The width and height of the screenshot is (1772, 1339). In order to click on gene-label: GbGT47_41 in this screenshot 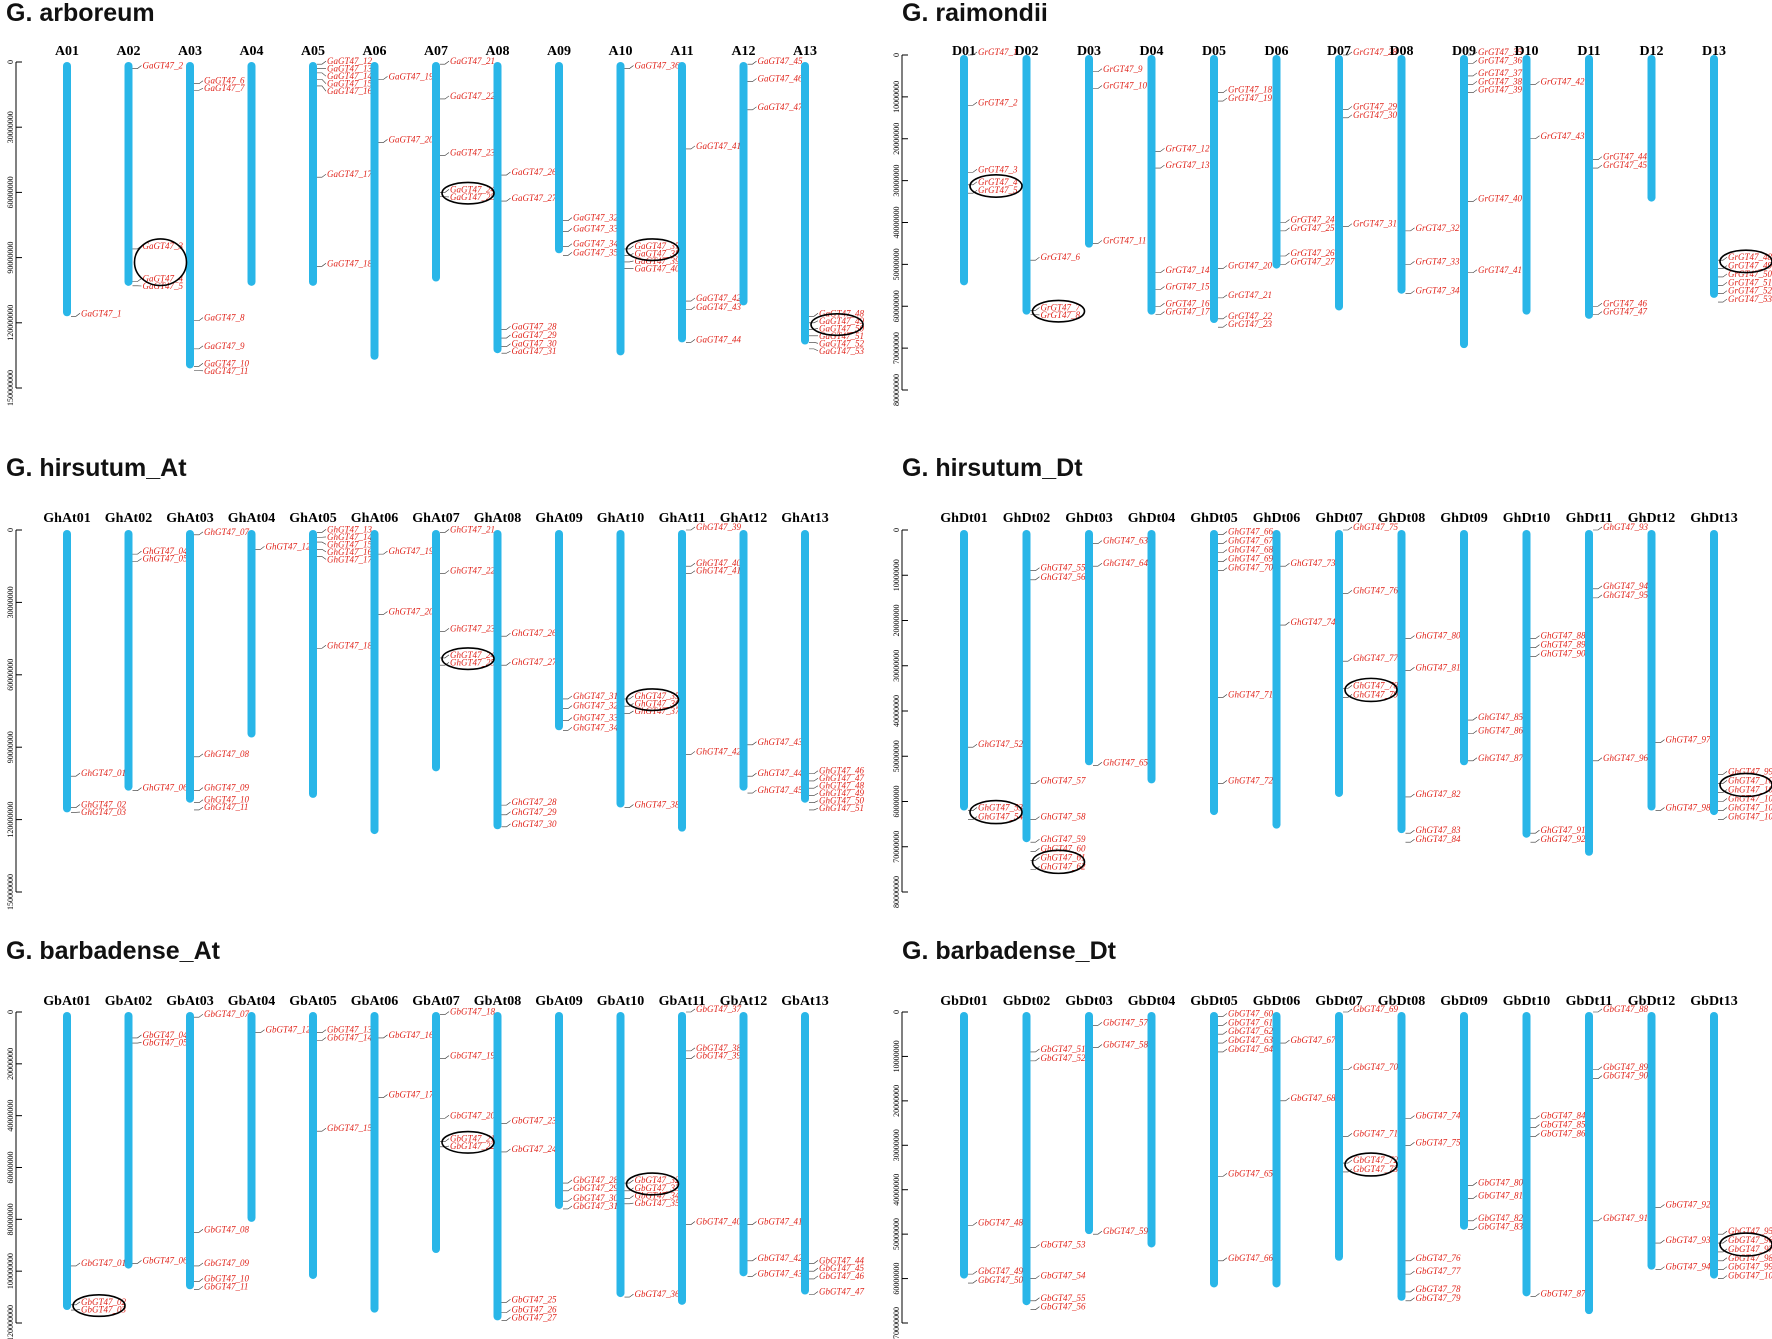, I will do `click(780, 1222)`.